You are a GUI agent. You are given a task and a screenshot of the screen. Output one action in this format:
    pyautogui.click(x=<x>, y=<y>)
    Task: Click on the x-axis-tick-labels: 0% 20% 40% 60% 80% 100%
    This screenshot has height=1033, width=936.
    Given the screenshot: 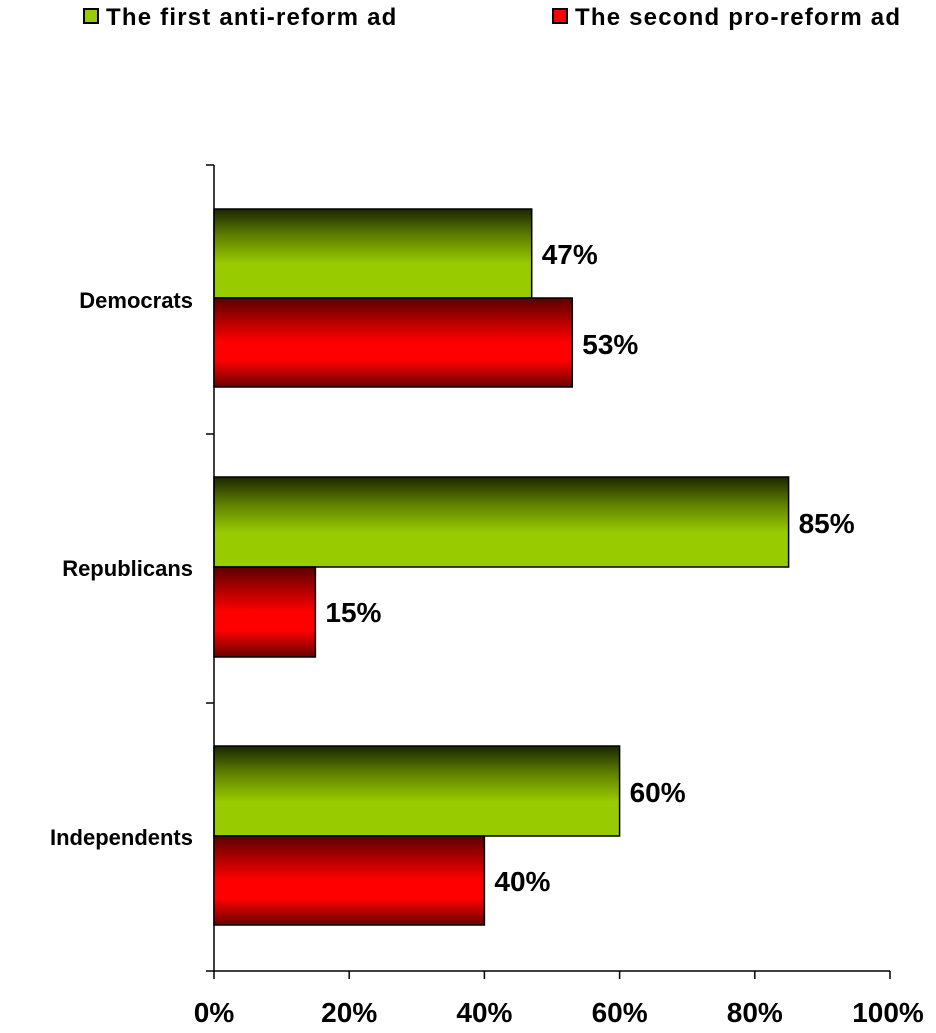 What is the action you would take?
    pyautogui.click(x=559, y=1012)
    